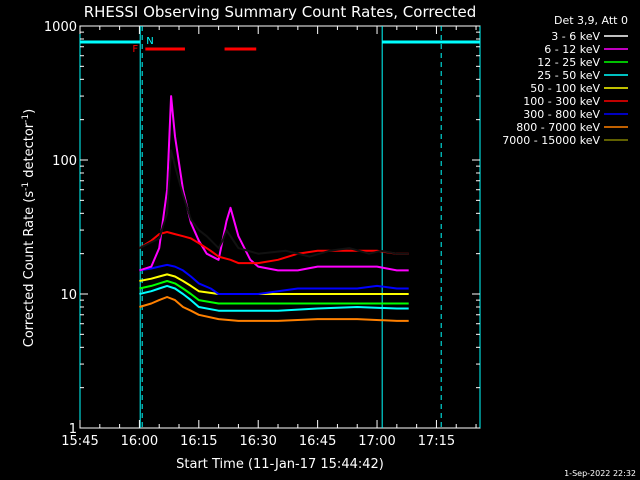  I want to click on legend-label: 7000 - 15000 keV, so click(551, 140).